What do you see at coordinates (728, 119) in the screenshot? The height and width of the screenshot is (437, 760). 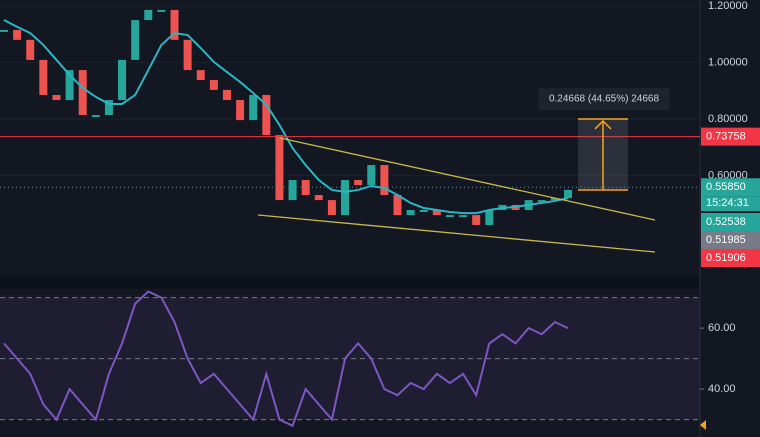 I see `y-tick-label: 0.80000` at bounding box center [728, 119].